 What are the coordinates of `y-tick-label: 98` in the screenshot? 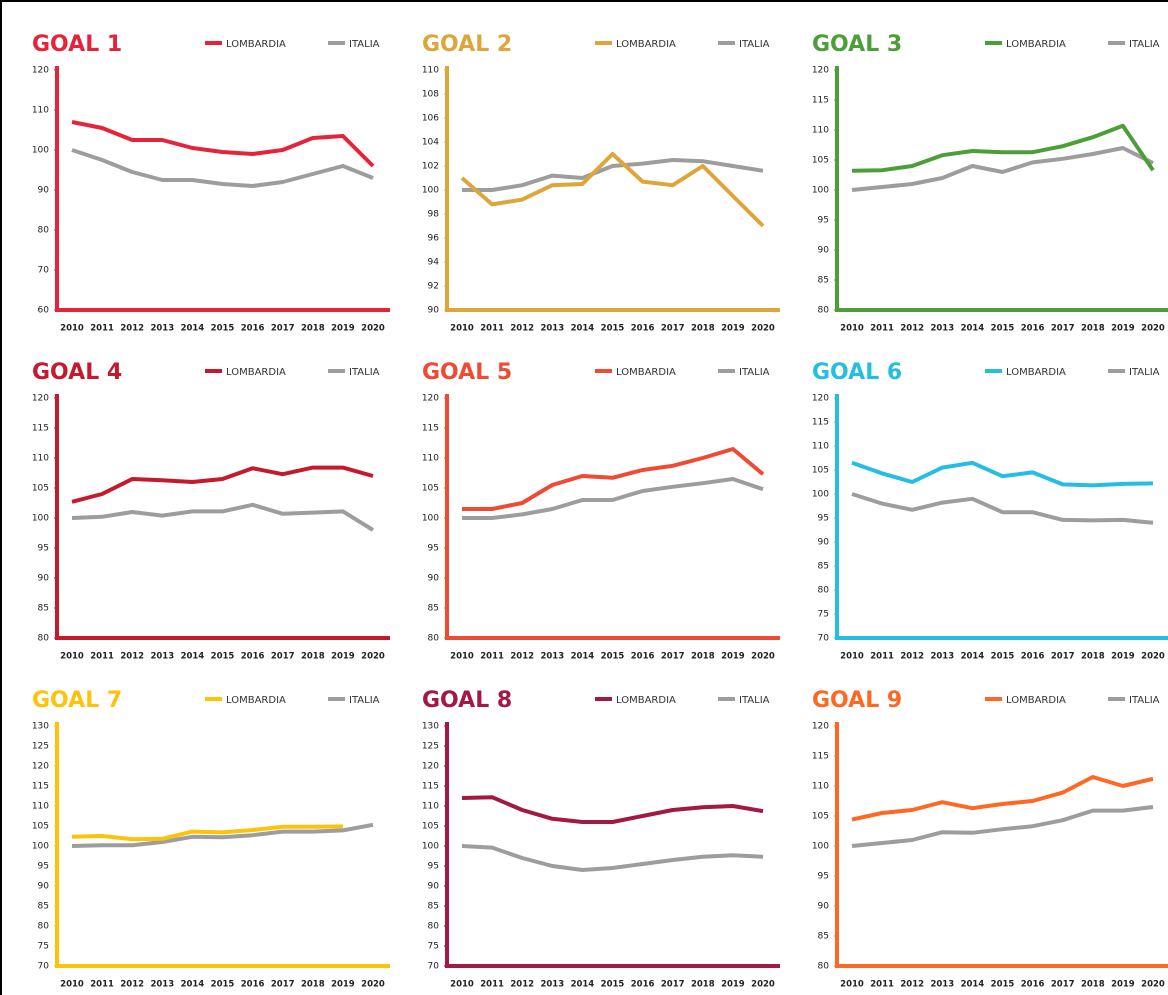 It's located at (434, 215).